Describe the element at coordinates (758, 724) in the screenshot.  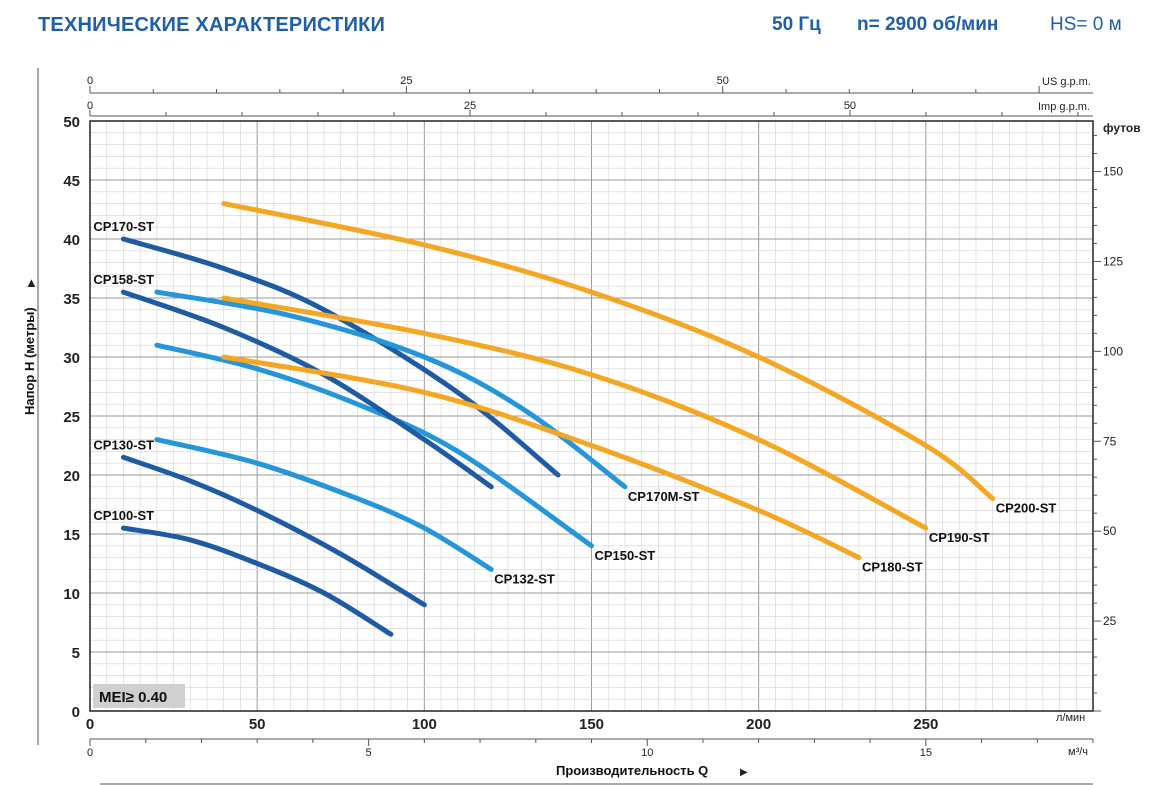
I see `x-tick-label: 200` at that location.